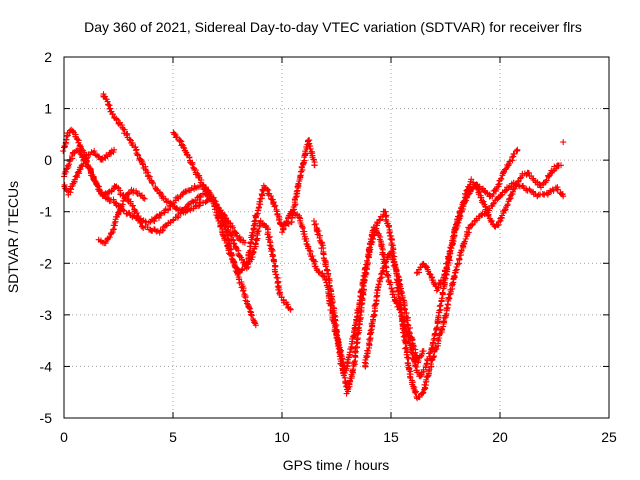  I want to click on y-tick-label: -4, so click(46, 366).